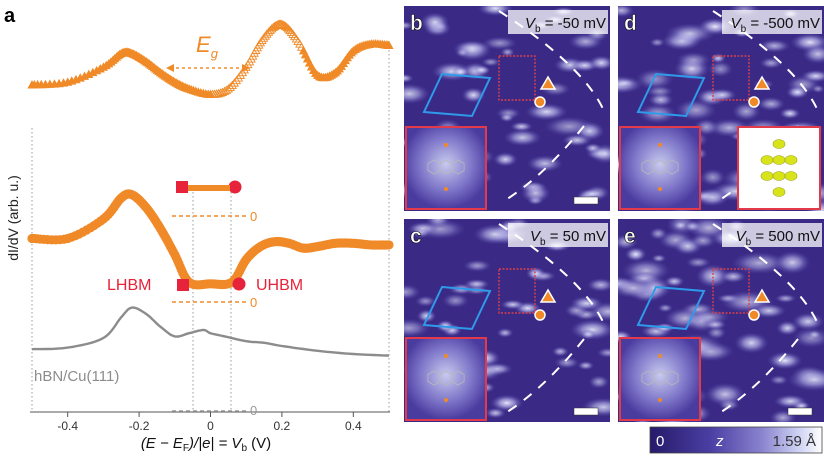 Image resolution: width=824 pixels, height=458 pixels. Describe the element at coordinates (630, 23) in the screenshot. I see `panel-letter-d: d` at that location.